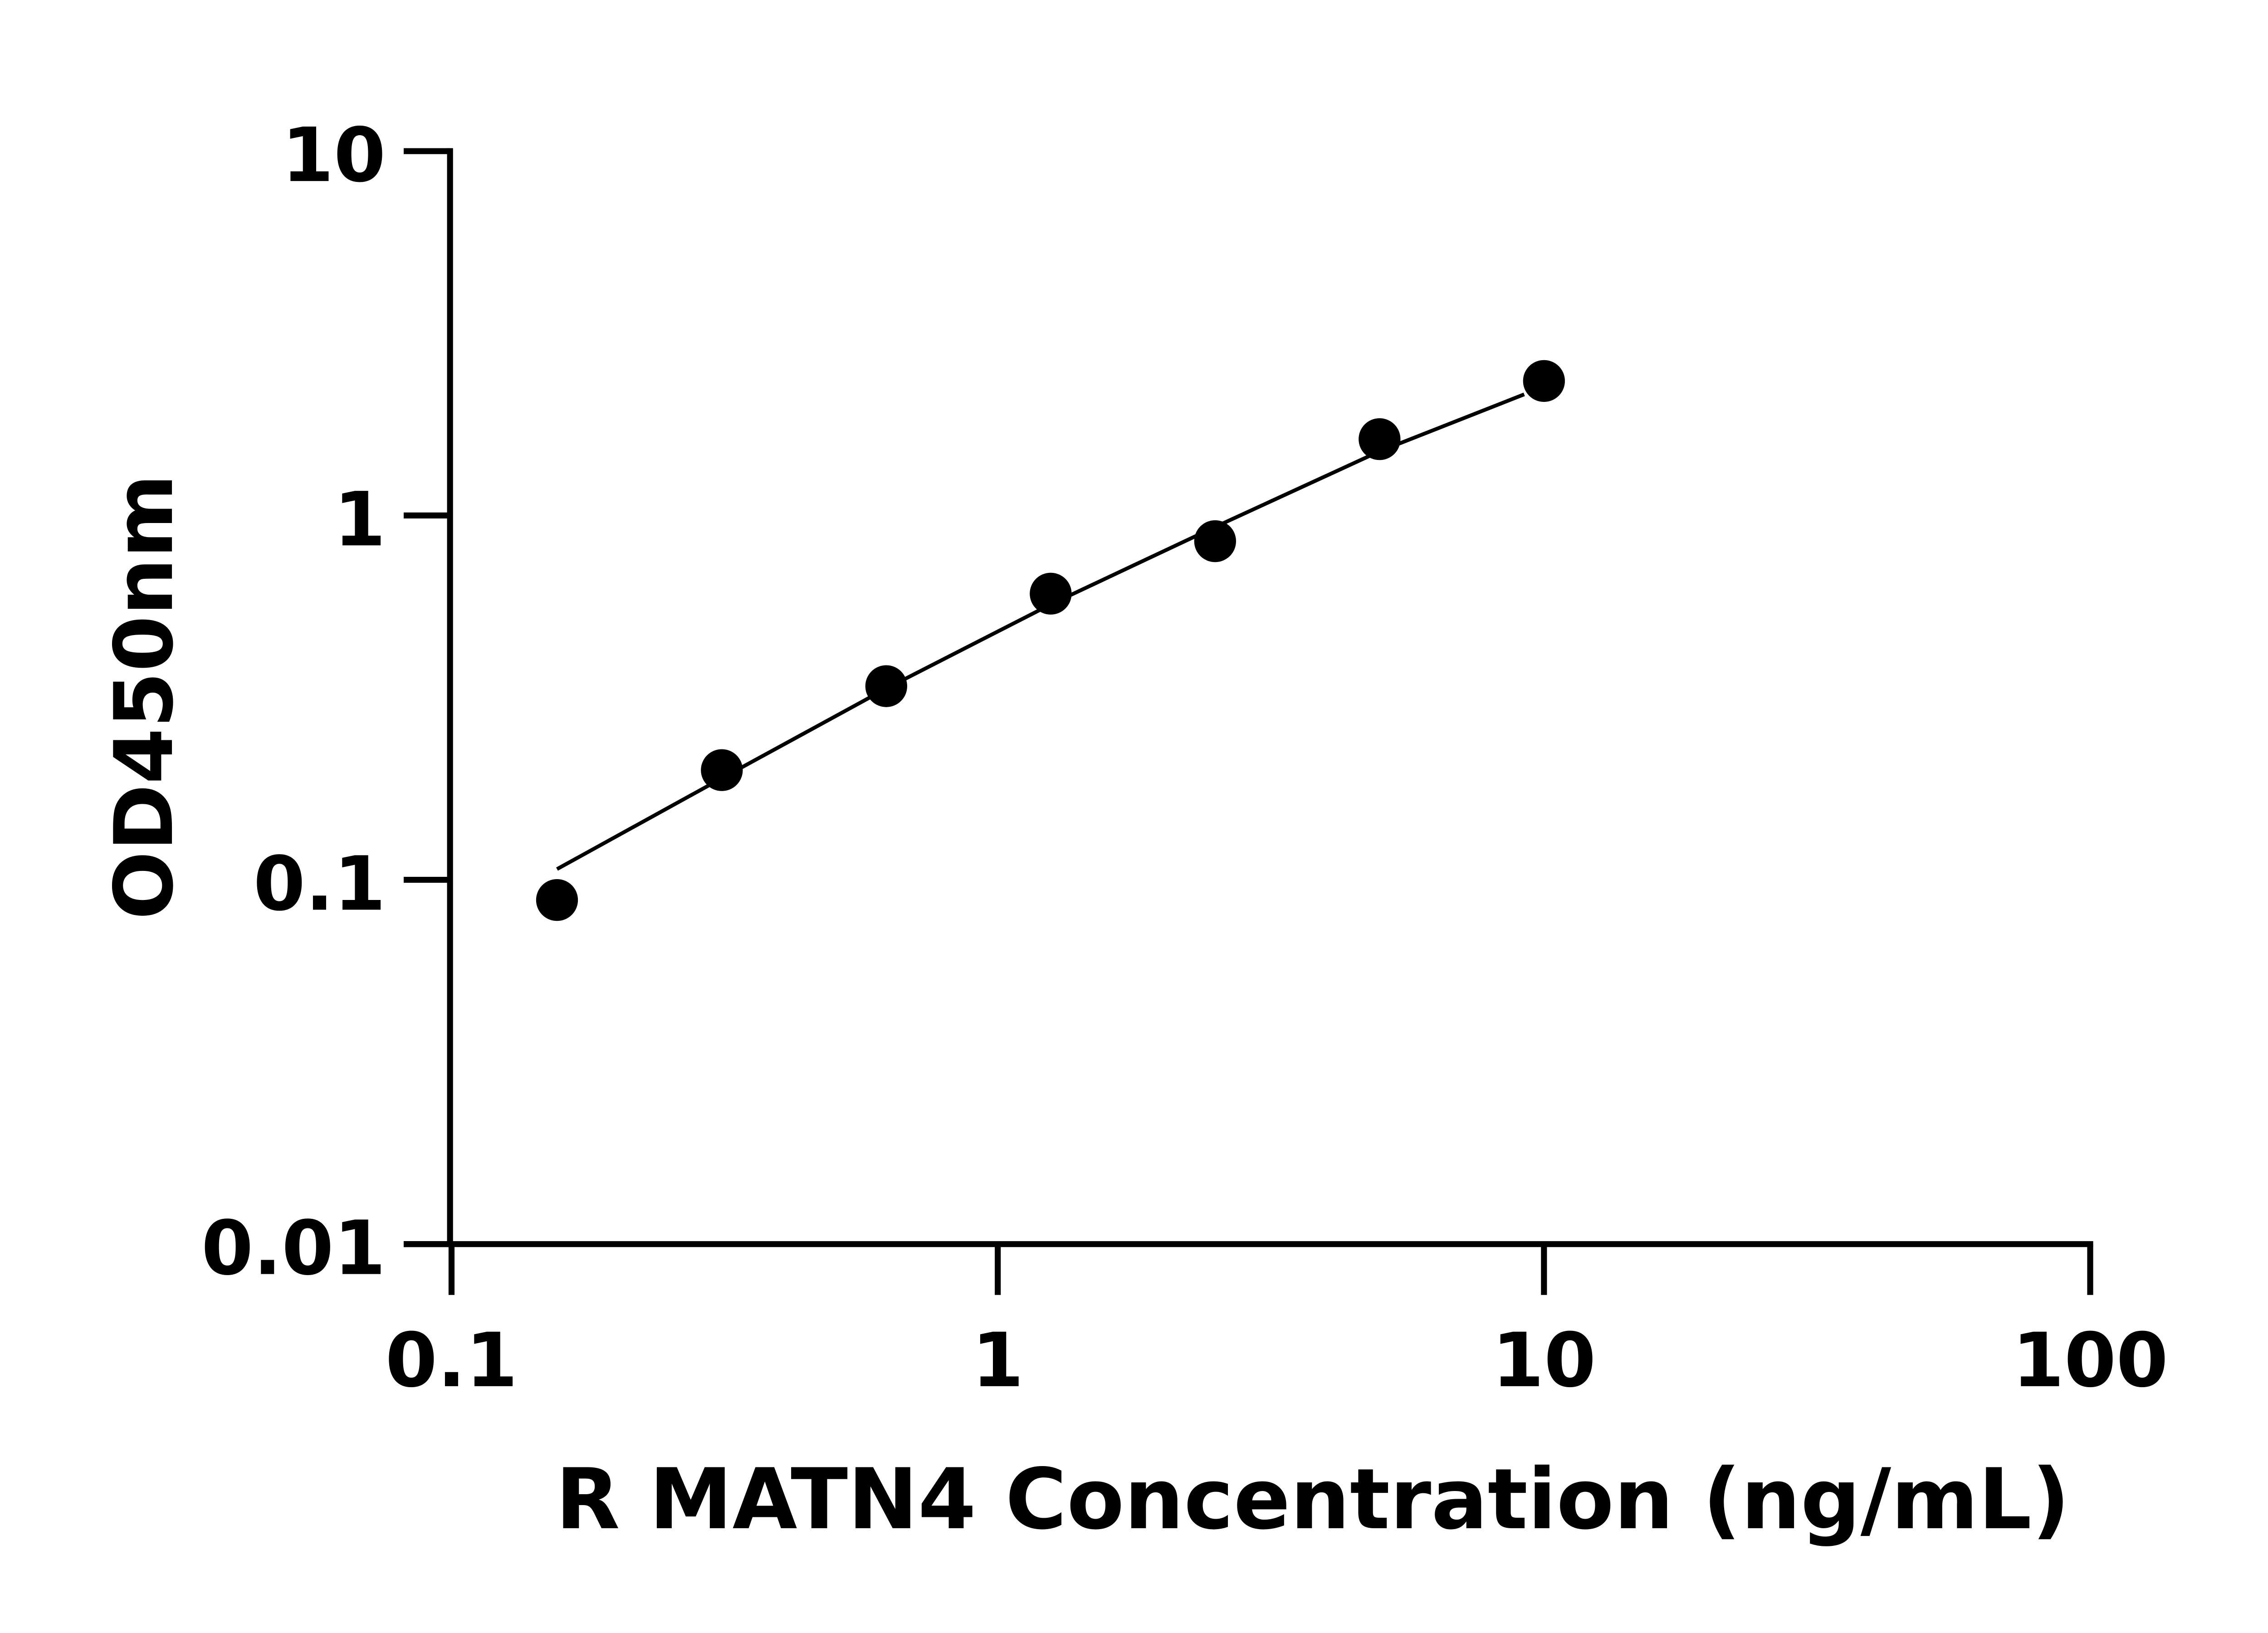  Describe the element at coordinates (144, 697) in the screenshot. I see `y-axis-label: OD450nm` at that location.